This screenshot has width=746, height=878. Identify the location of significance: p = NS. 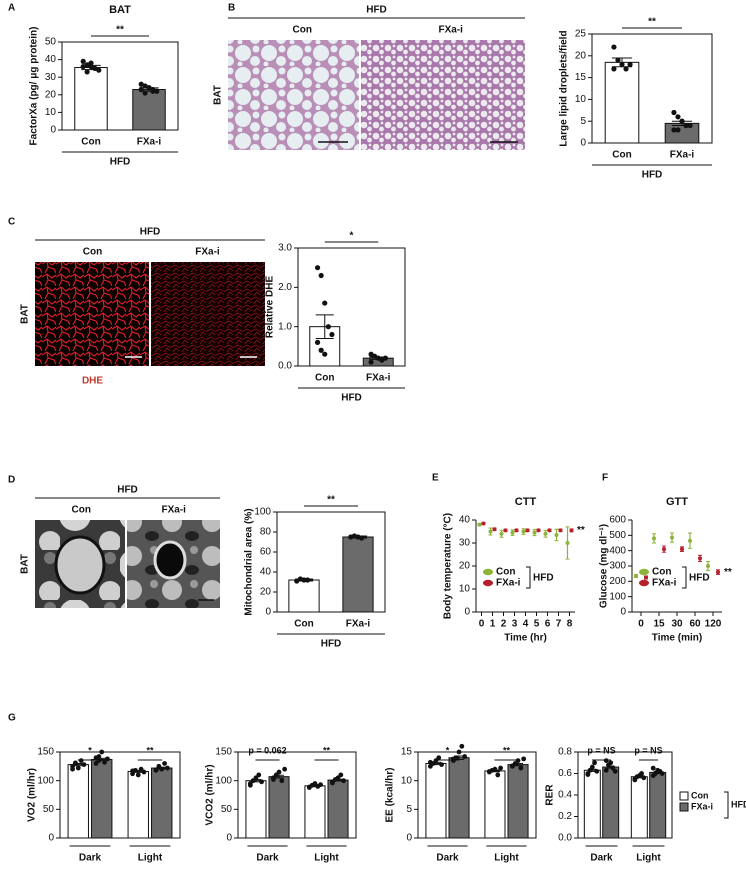
(601, 750).